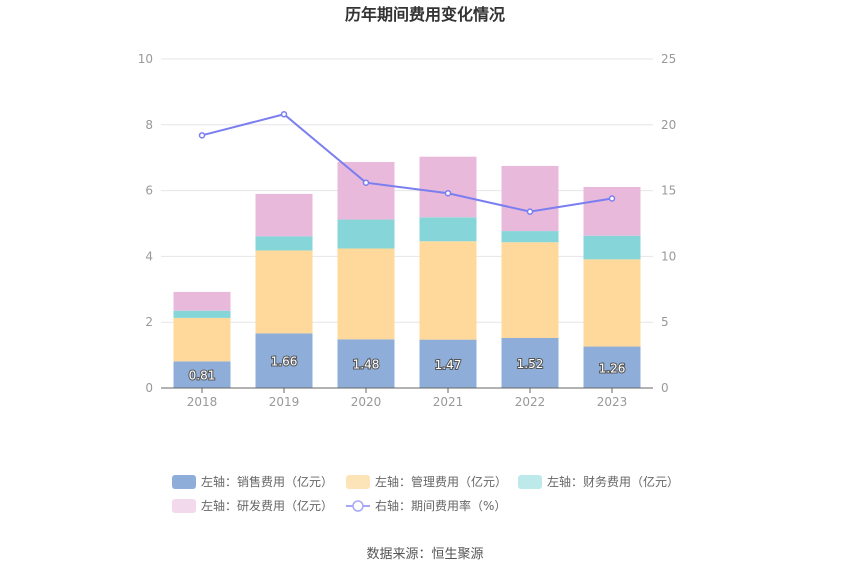 This screenshot has width=850, height=575. I want to click on left-axis: 0 2 4 6 8 10, so click(145, 223).